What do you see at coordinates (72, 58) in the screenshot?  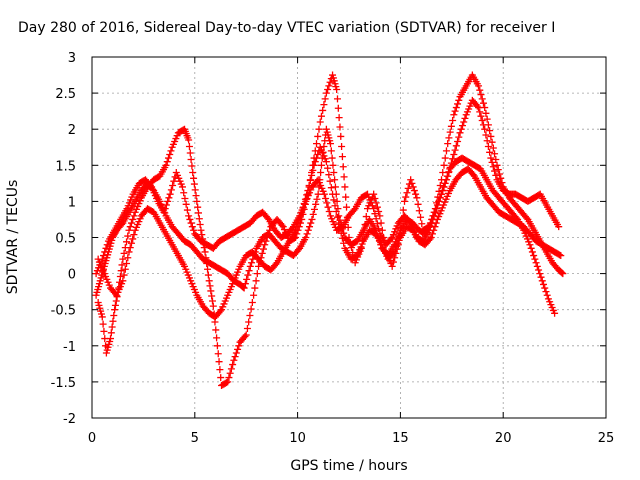 I see `y-tick-label: 3` at bounding box center [72, 58].